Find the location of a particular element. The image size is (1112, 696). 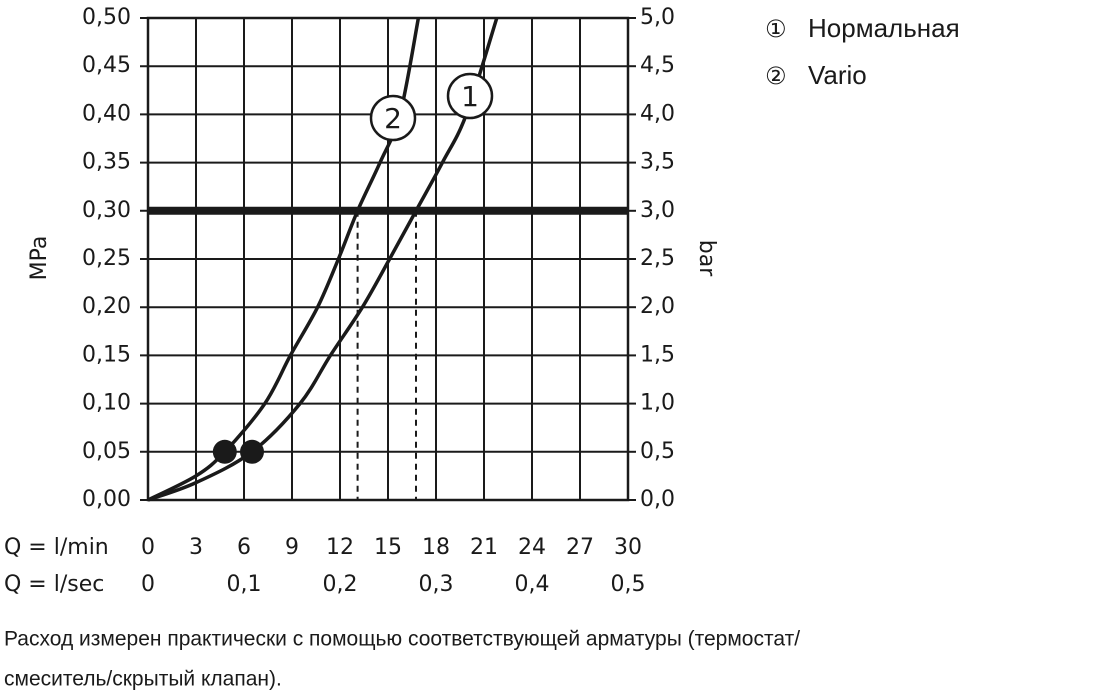

y2-axis-label: bar is located at coordinates (706, 258).